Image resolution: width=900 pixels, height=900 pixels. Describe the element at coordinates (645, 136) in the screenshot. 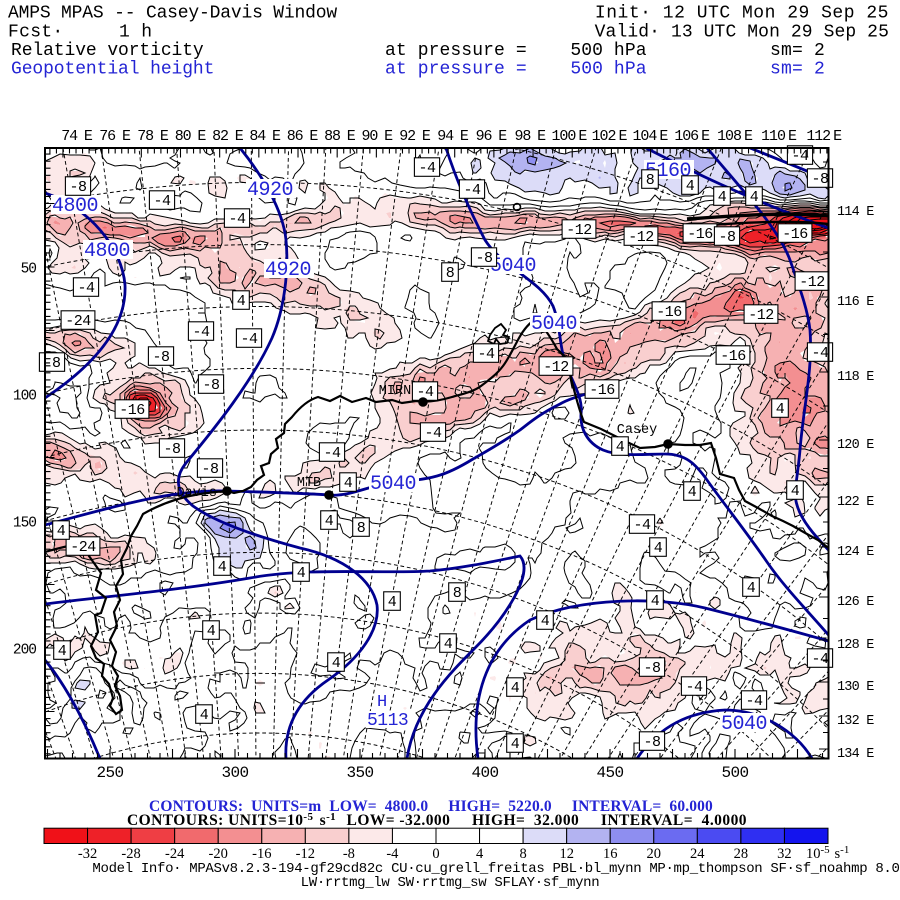

I see `svg-text: 104` at that location.